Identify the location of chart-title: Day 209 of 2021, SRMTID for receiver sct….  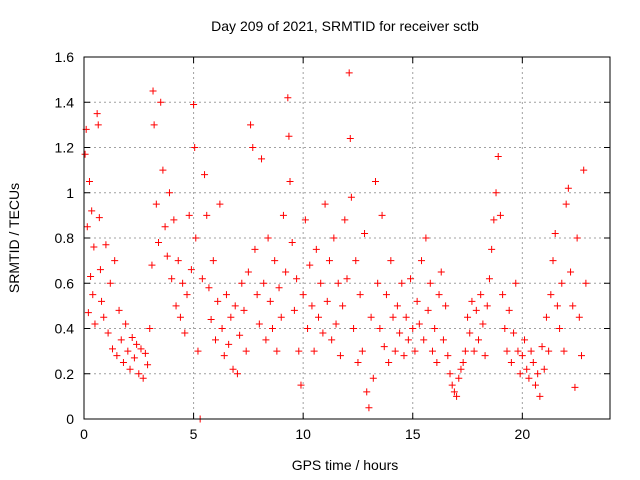
(345, 26).